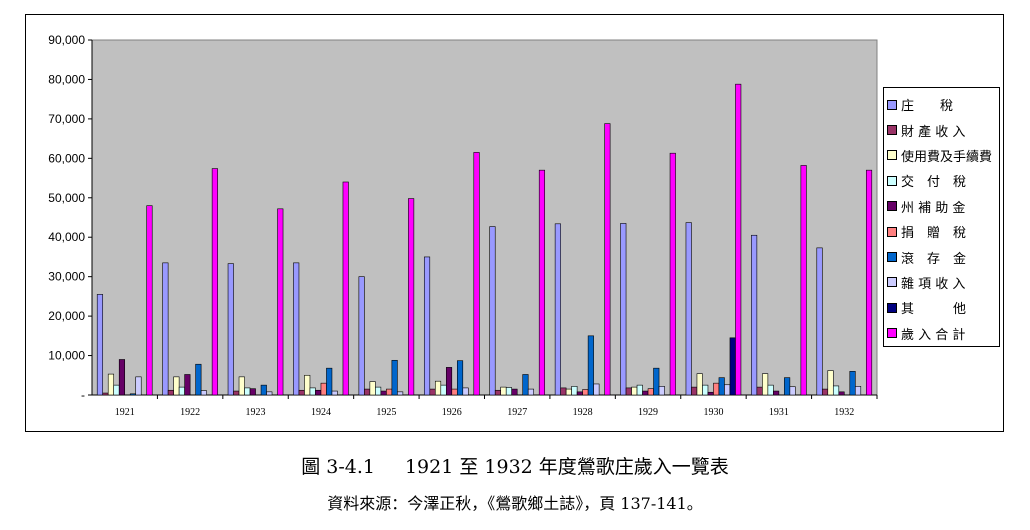 The height and width of the screenshot is (530, 1030). Describe the element at coordinates (933, 132) in the screenshot. I see `legend-label: 財 產 收 入` at that location.